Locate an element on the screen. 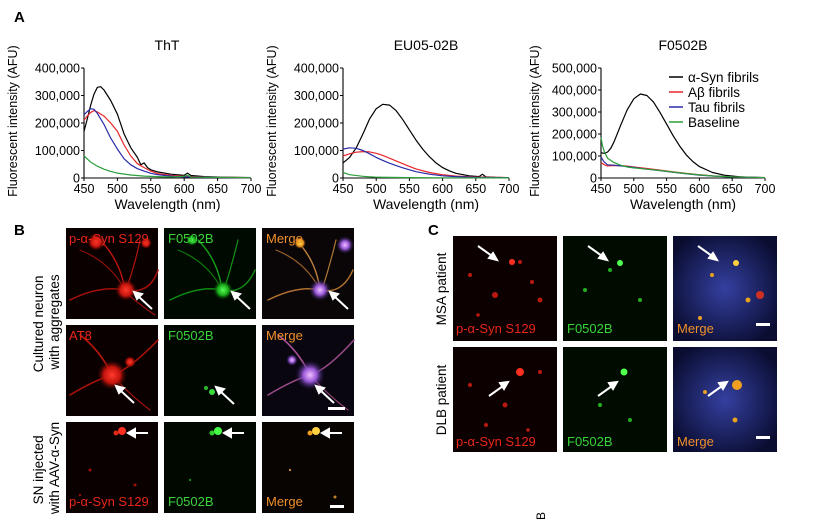  label-b-r3-red: p-α-Syn S129 is located at coordinates (109, 501).